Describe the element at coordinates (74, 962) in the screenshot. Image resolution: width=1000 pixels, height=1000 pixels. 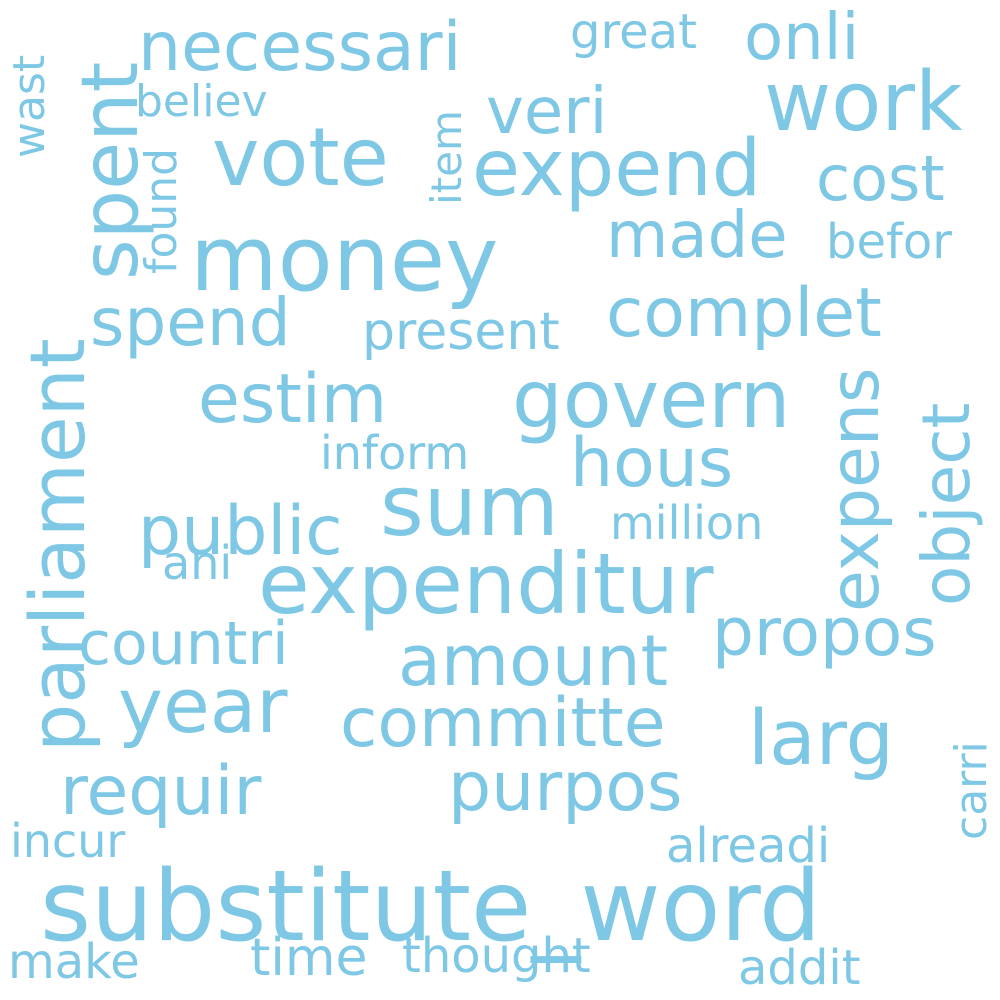
I see `word-make: make` at that location.